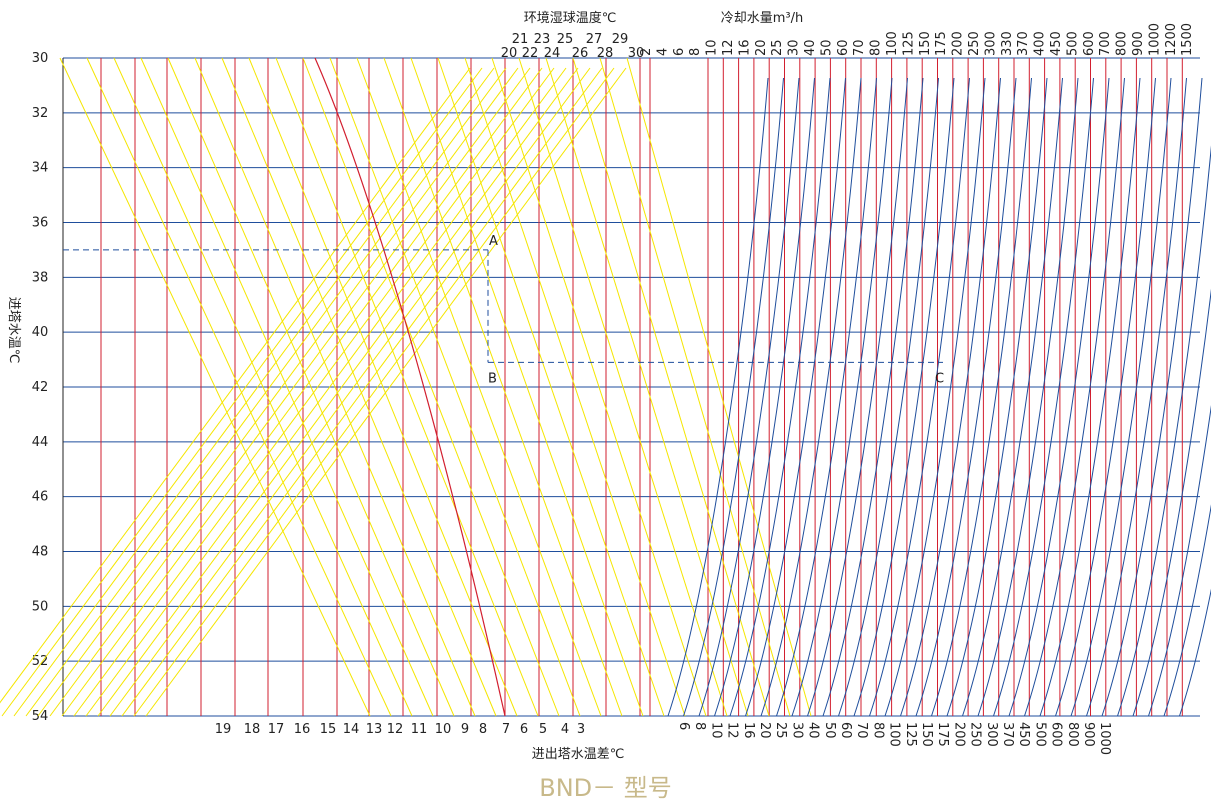 The width and height of the screenshot is (1211, 803). Describe the element at coordinates (530, 53) in the screenshot. I see `wet-bulb-tick: 22` at that location.